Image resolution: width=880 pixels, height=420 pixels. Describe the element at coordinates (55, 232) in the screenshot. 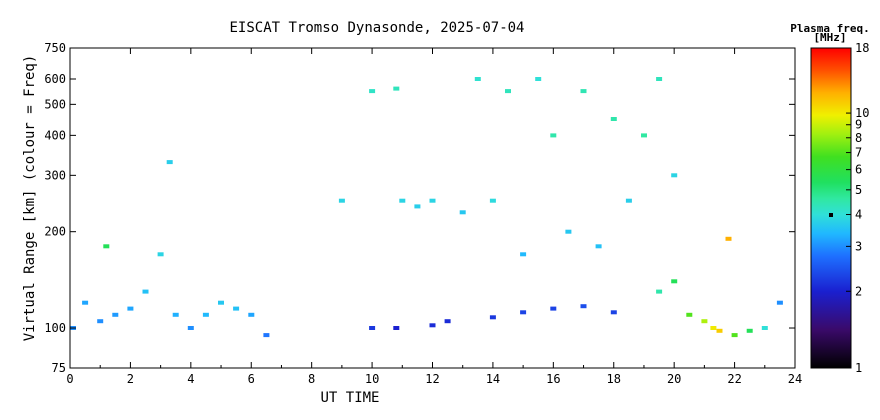

I see `y-tick-label: 200` at that location.